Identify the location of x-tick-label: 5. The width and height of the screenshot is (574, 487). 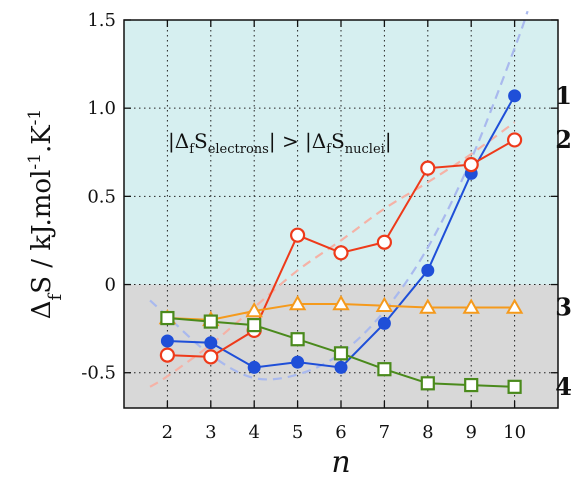
(297, 432).